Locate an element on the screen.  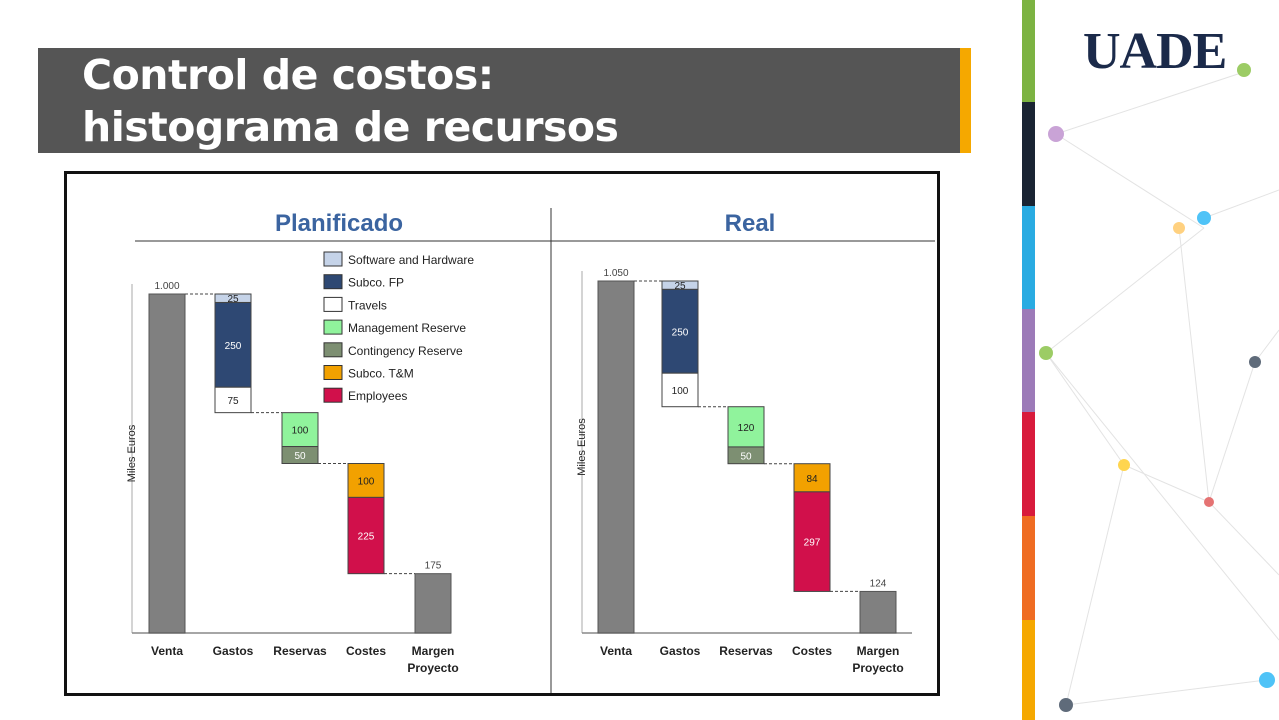
total-bar-label: 1.000 is located at coordinates (166, 286).